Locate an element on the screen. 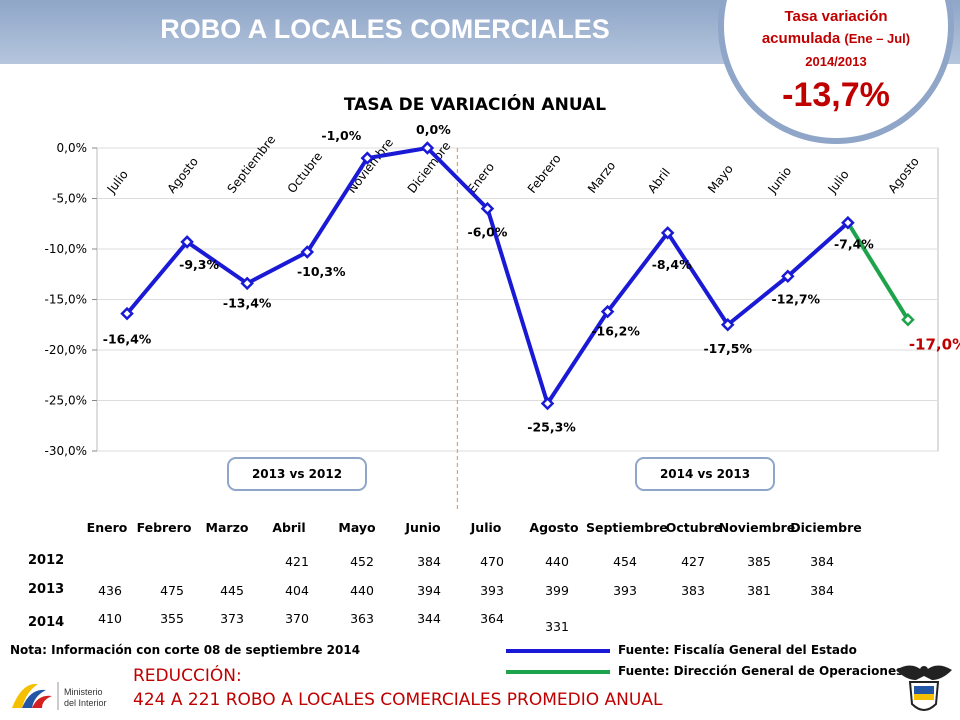  page-title: ROBO A LOCALES COMERCIALES is located at coordinates (385, 29).